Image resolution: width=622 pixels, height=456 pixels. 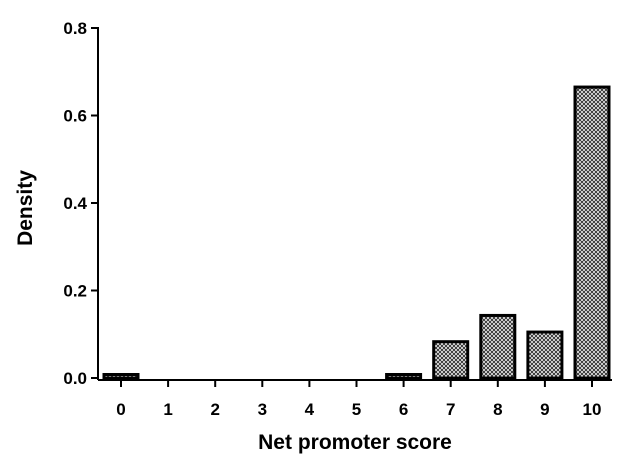 I want to click on x-tick-label: 7, so click(x=450, y=409).